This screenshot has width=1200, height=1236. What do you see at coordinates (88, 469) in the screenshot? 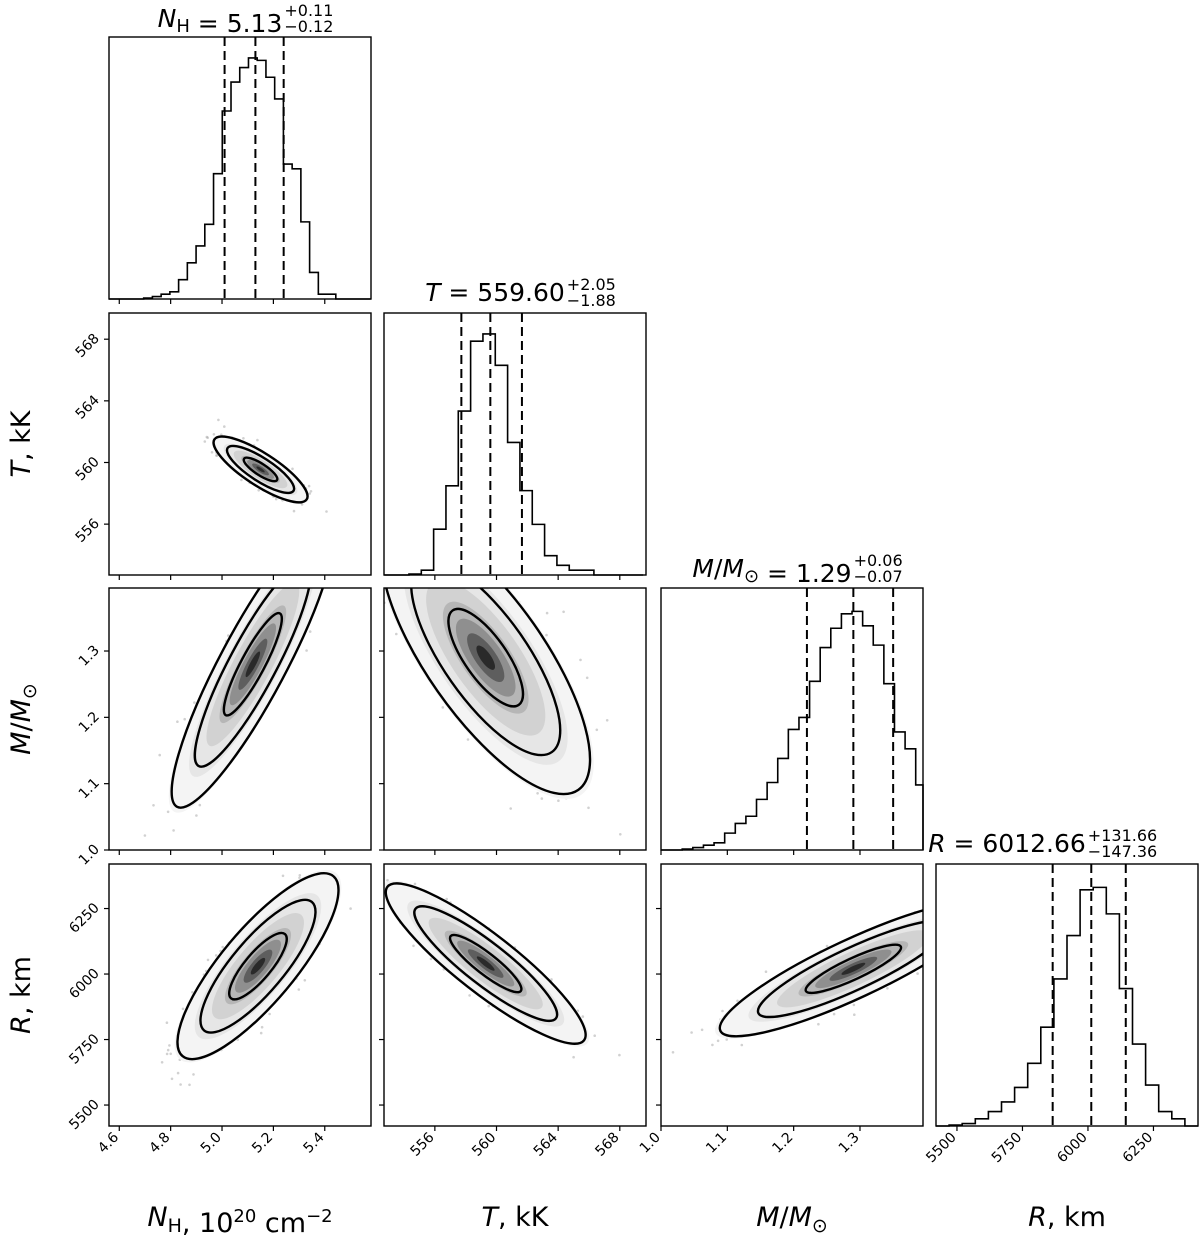
I see `y-tick-label: 560` at bounding box center [88, 469].